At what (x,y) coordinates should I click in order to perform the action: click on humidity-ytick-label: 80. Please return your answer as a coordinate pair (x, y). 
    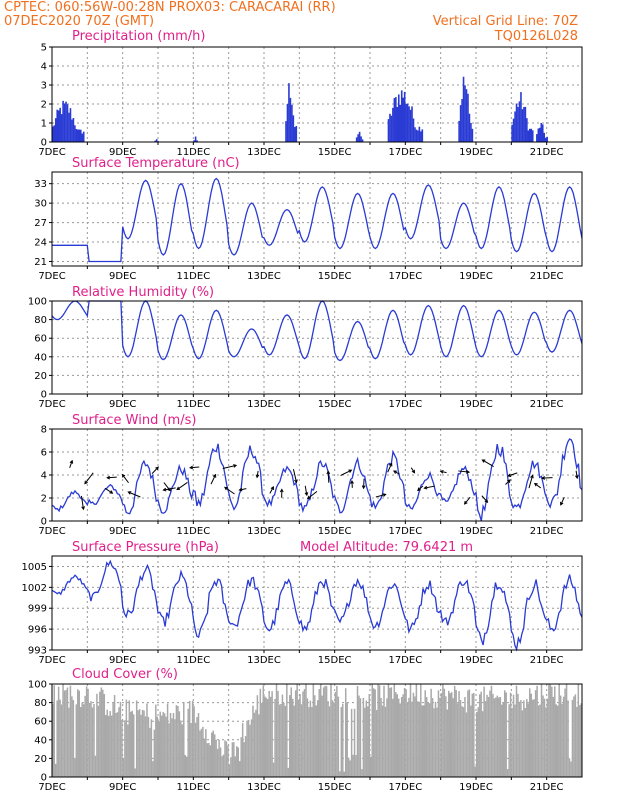
    Looking at the image, I should click on (40, 320).